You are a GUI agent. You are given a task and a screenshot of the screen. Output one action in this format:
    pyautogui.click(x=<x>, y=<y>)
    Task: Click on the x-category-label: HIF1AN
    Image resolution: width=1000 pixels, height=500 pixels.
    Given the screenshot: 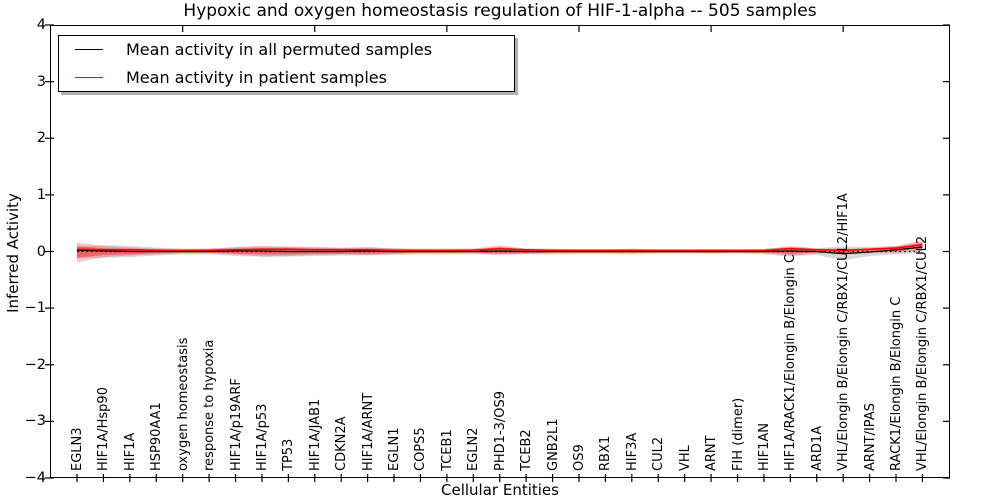 What is the action you would take?
    pyautogui.click(x=764, y=447)
    